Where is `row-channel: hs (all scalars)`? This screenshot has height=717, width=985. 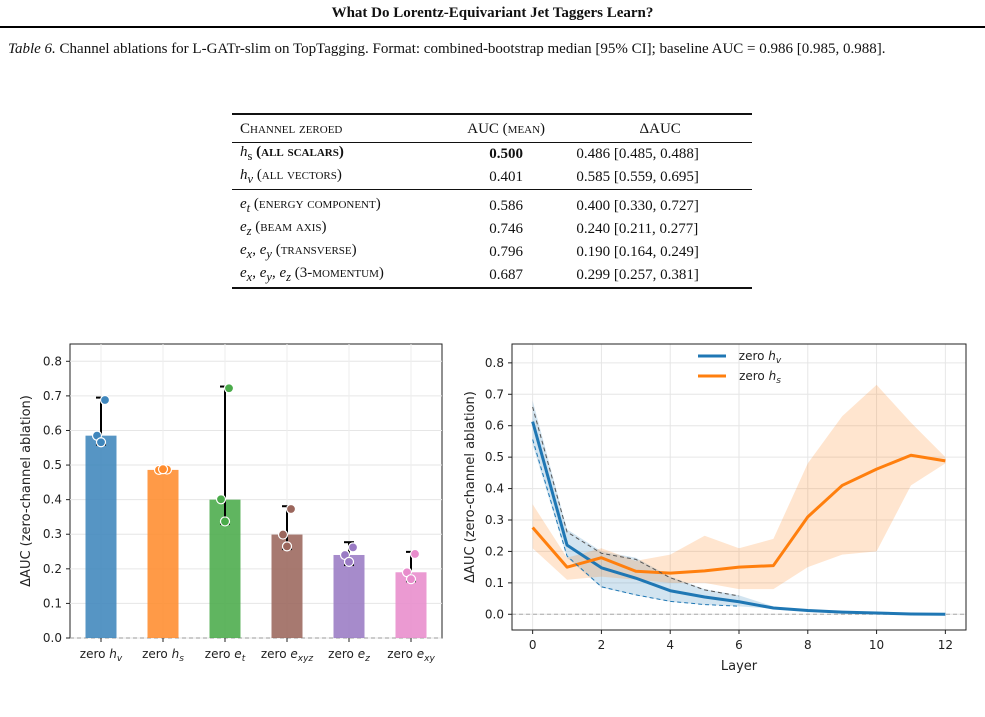
row-channel: hs (all scalars) is located at coordinates (292, 153).